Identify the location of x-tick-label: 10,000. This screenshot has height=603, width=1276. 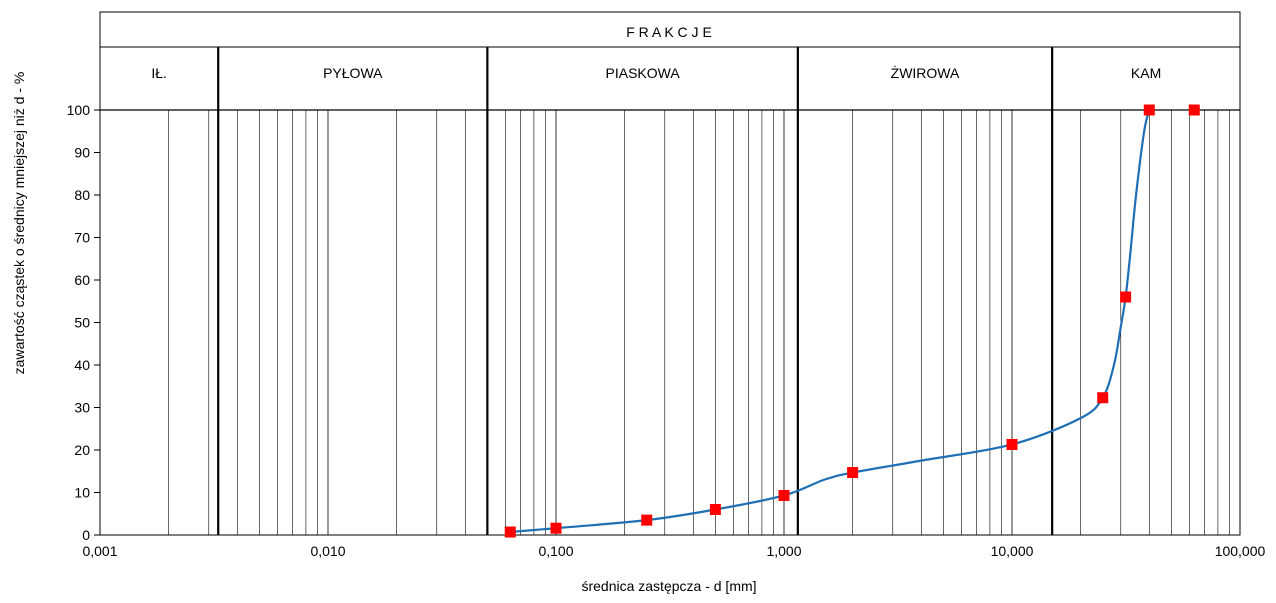
(1012, 551).